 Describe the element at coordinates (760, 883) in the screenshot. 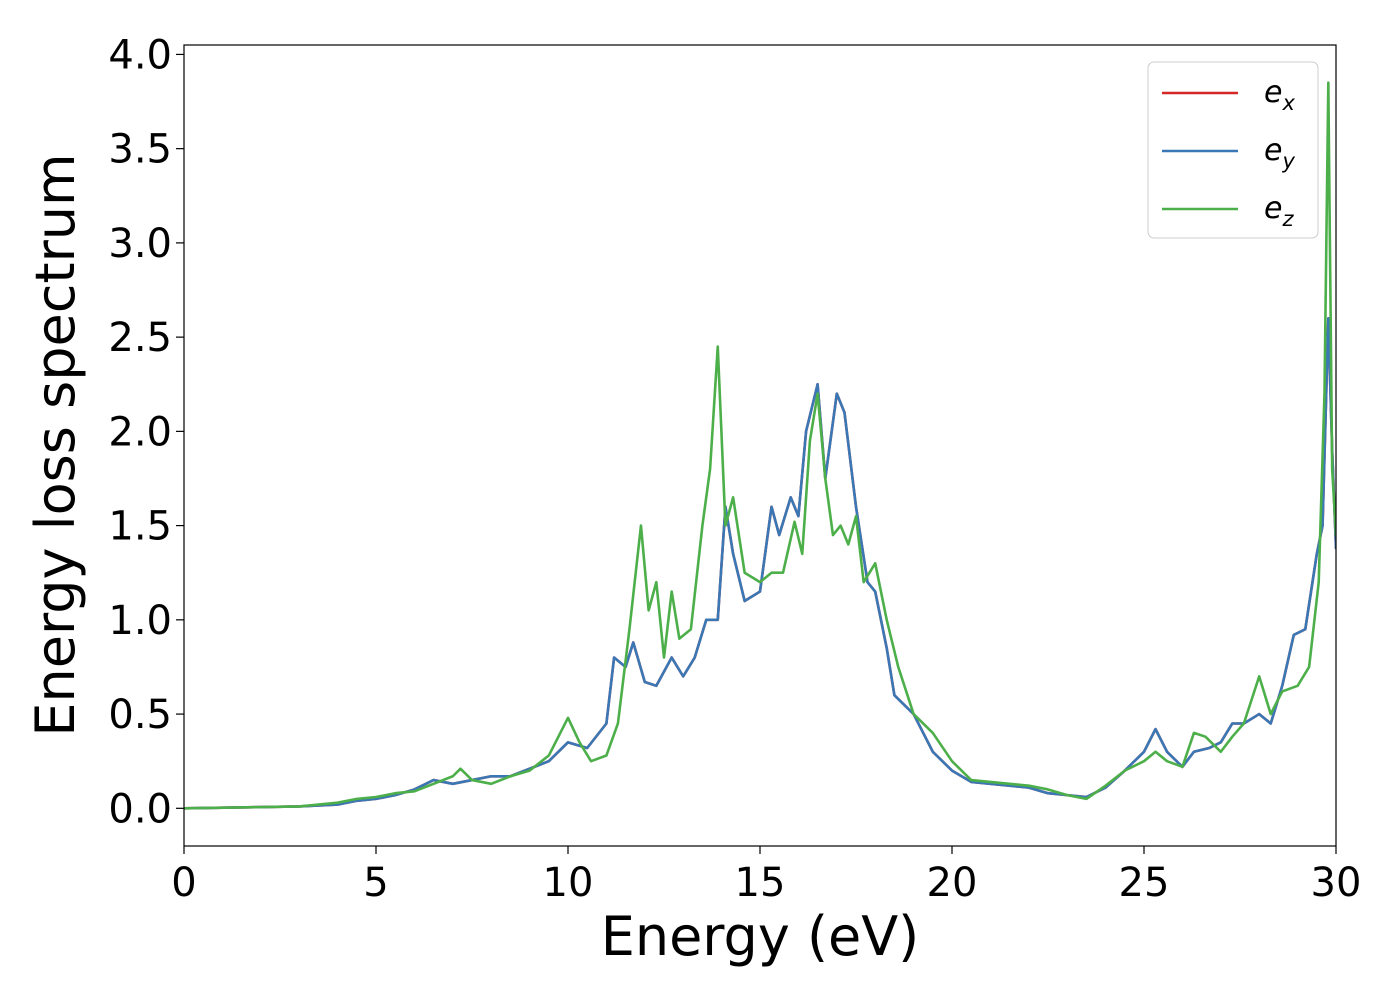

I see `x-tick-label: 15` at that location.